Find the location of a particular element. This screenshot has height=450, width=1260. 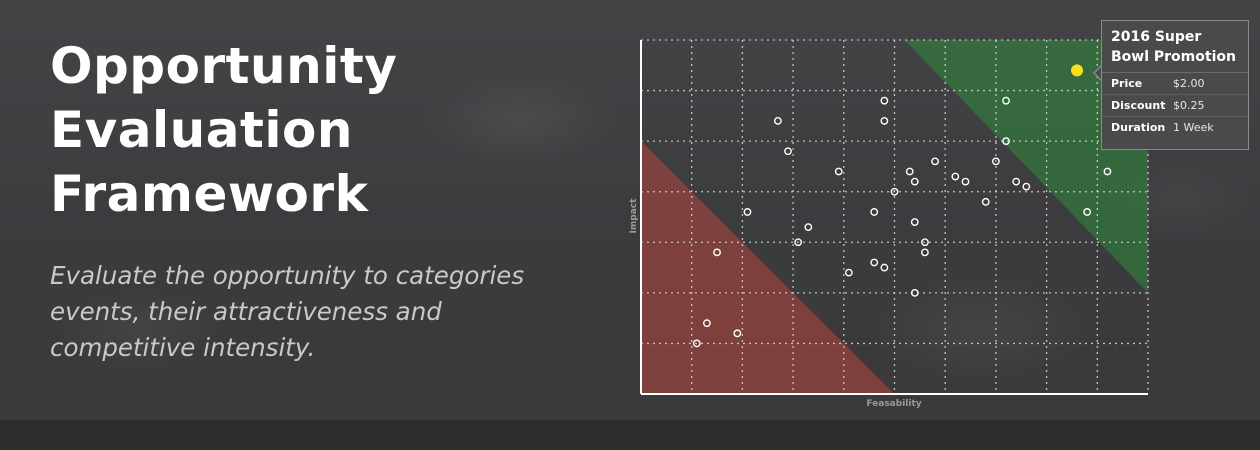

zone-low is located at coordinates (768, 267).